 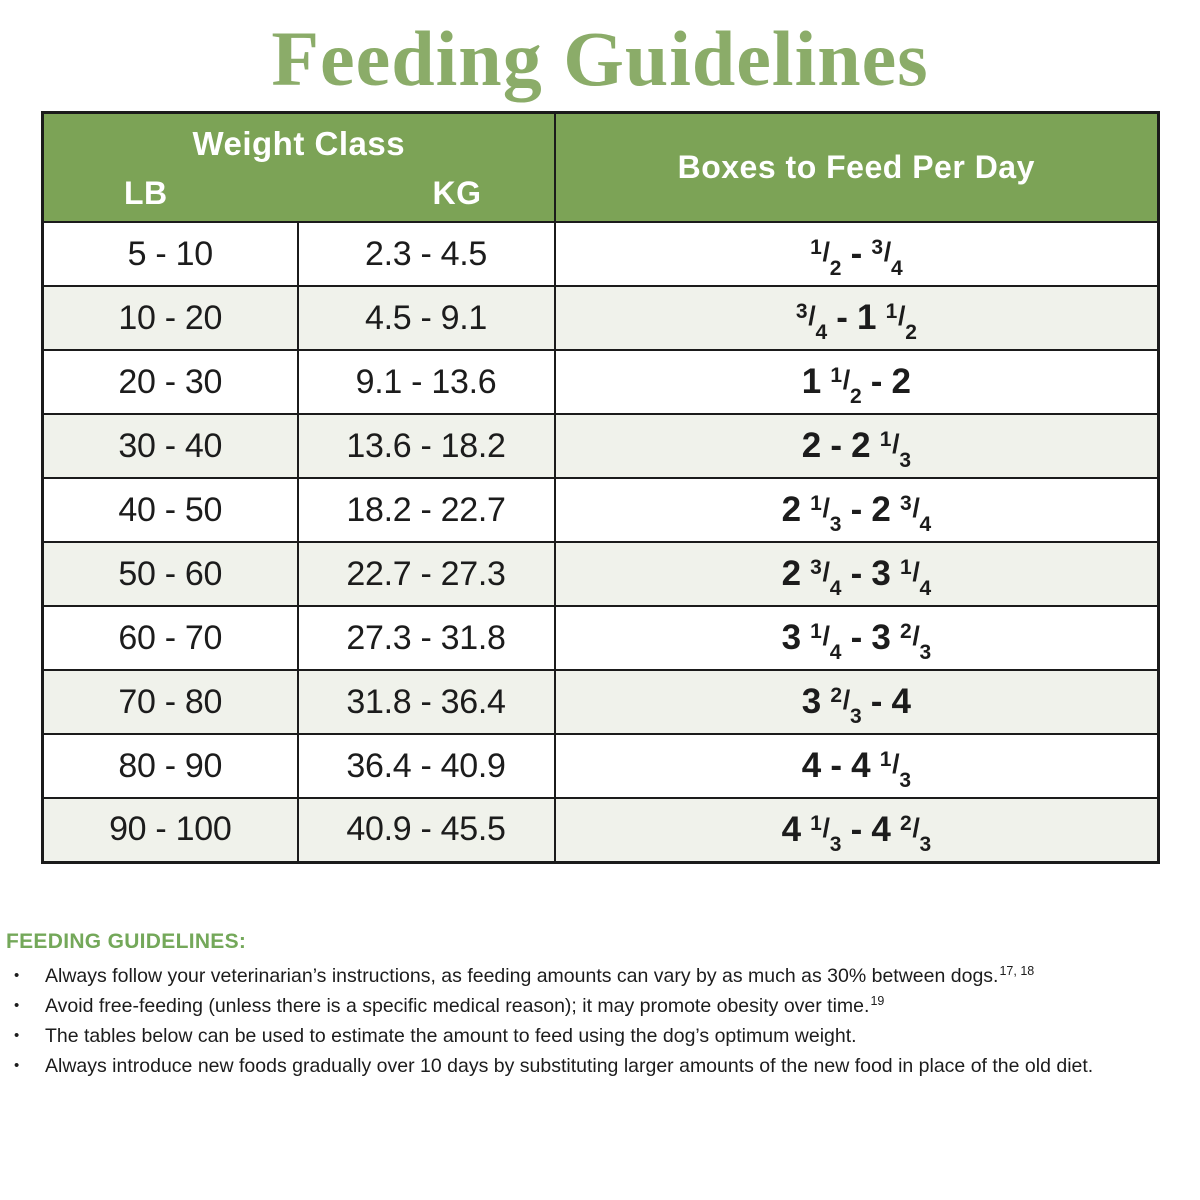 I want to click on boxes-value: 2 - 2 1/3, so click(x=856, y=446).